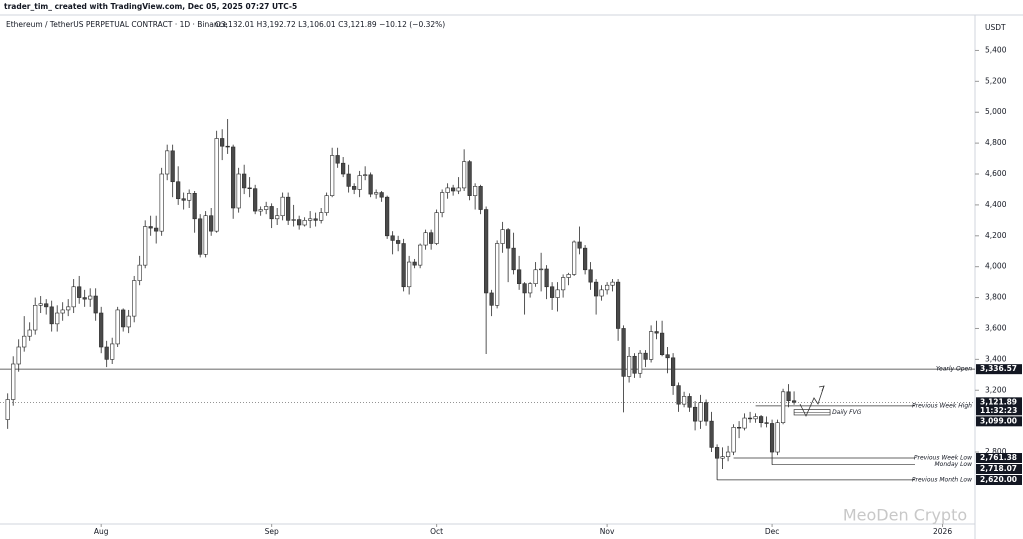 This screenshot has width=1023, height=539. Describe the element at coordinates (996, 327) in the screenshot. I see `y-tick-label: 3,600` at that location.